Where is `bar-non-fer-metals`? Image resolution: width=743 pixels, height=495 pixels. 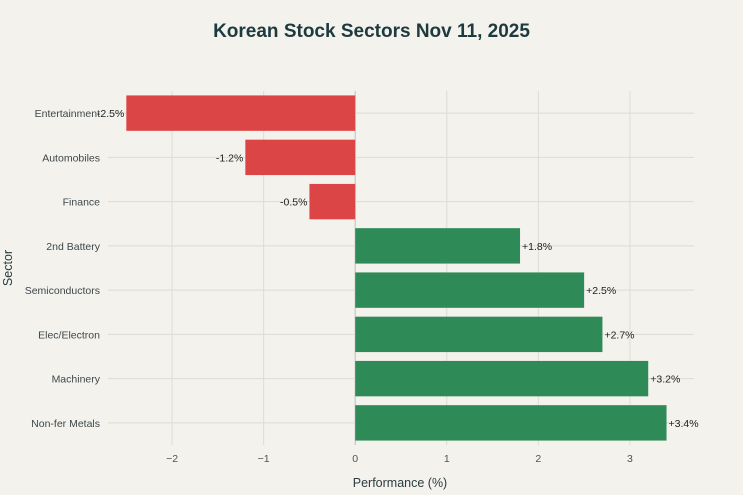
bar-non-fer-metals is located at coordinates (511, 423).